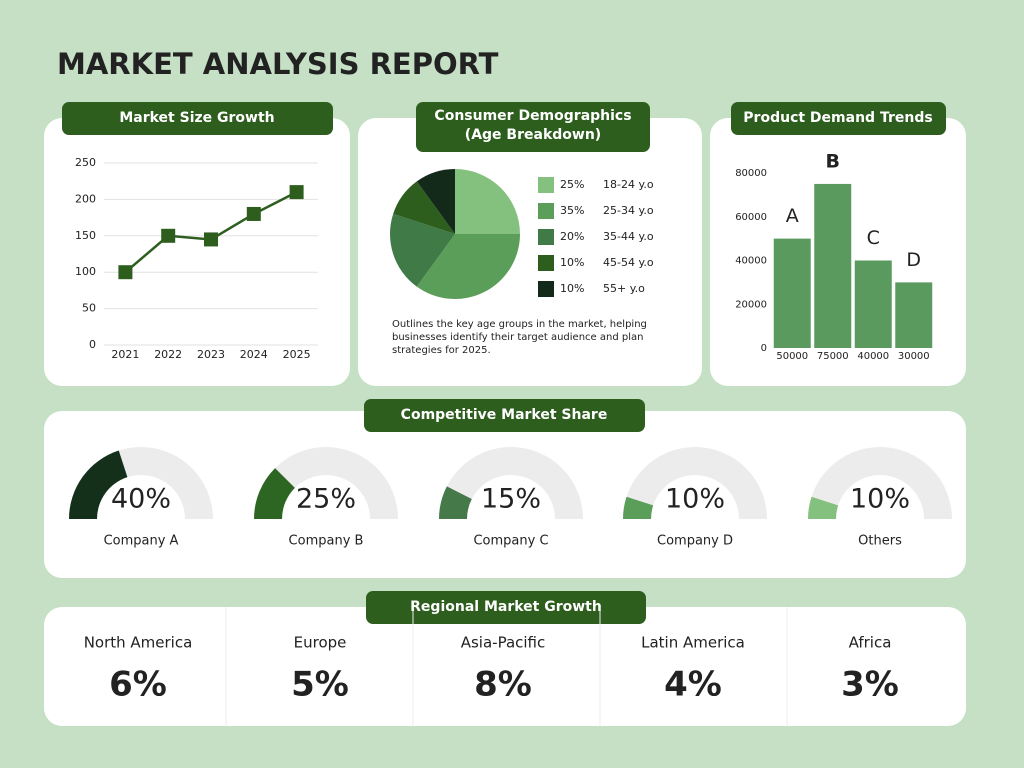  What do you see at coordinates (532, 116) in the screenshot?
I see `chart-title: Consumer Demographics` at bounding box center [532, 116].